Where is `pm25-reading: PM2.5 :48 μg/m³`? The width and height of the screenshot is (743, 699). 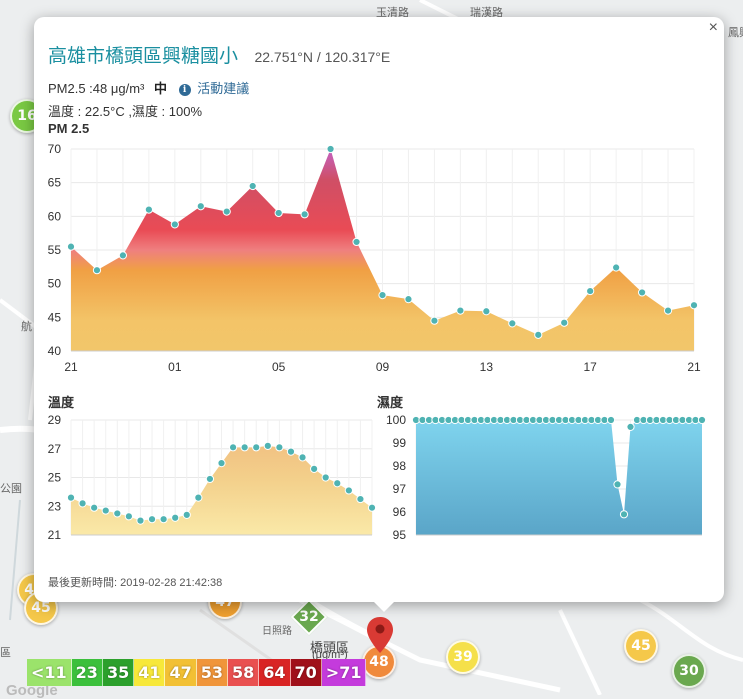
pm25-reading: PM2.5 :48 μg/m³ is located at coordinates (96, 88).